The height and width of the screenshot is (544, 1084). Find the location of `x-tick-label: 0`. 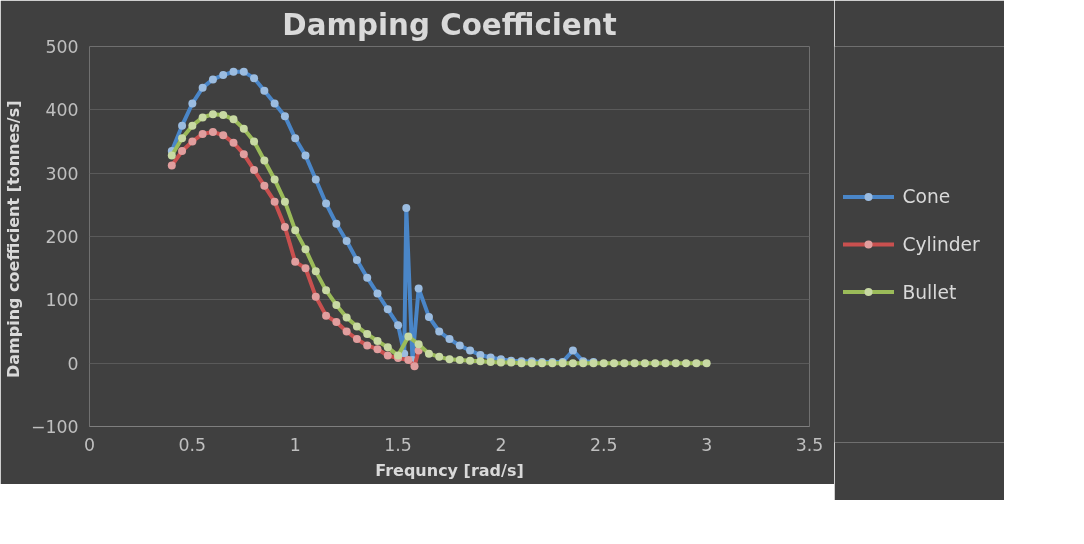

x-tick-label: 0 is located at coordinates (89, 444).